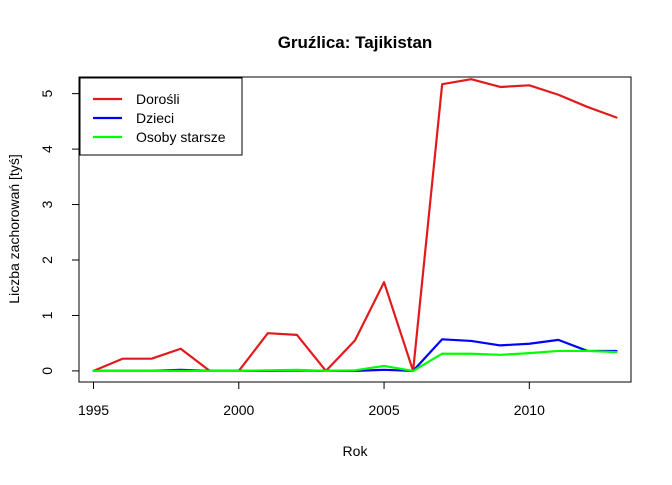  Describe the element at coordinates (311, 399) in the screenshot. I see `x-axis: 1995 2000 2005 2010` at that location.